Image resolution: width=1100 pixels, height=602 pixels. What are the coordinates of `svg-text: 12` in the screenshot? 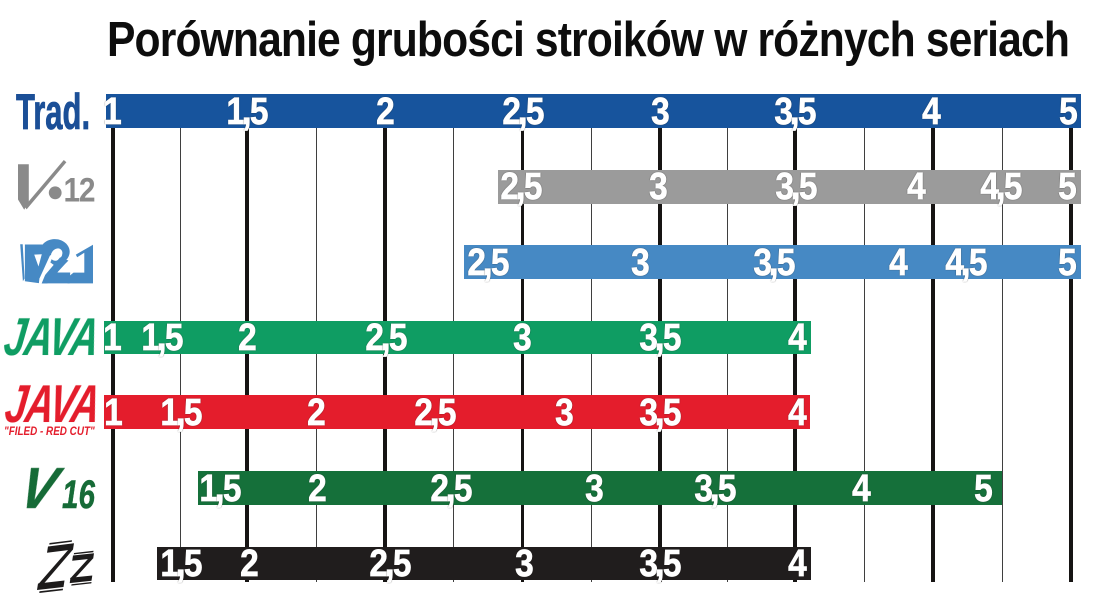 It's located at (79, 190).